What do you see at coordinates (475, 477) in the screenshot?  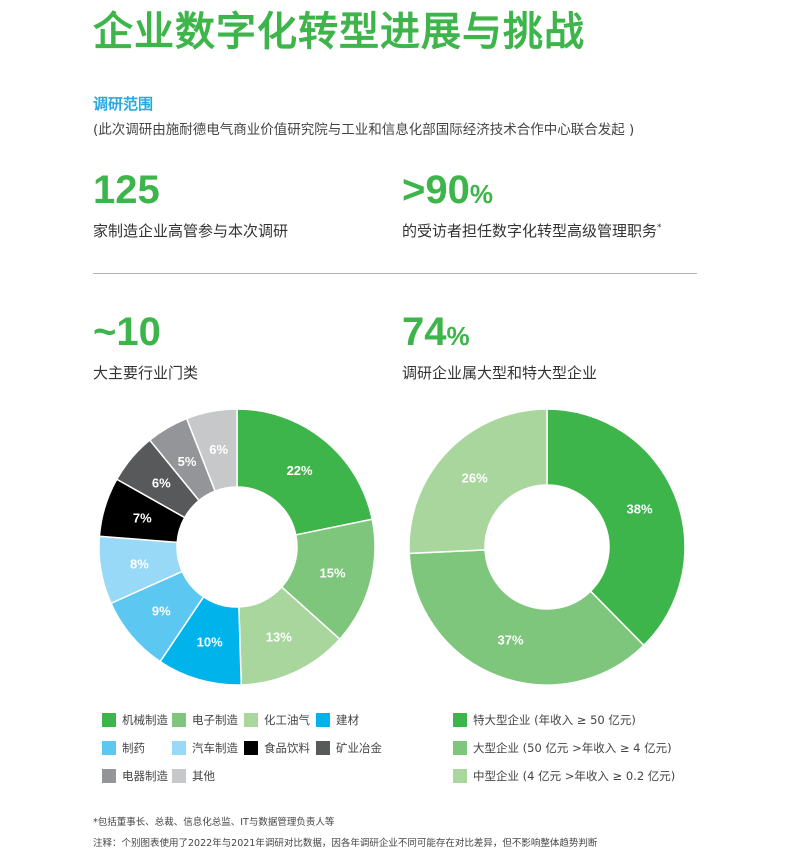 I see `size-slice-label: 26%` at bounding box center [475, 477].